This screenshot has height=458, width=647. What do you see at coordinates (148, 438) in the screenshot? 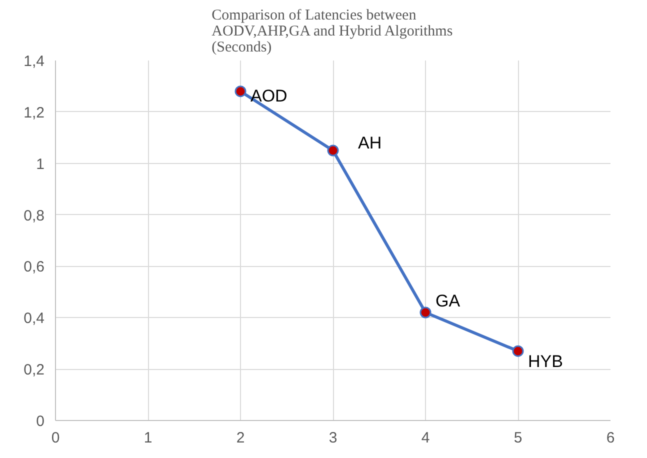
I see `x-tick-label: 1` at bounding box center [148, 438].